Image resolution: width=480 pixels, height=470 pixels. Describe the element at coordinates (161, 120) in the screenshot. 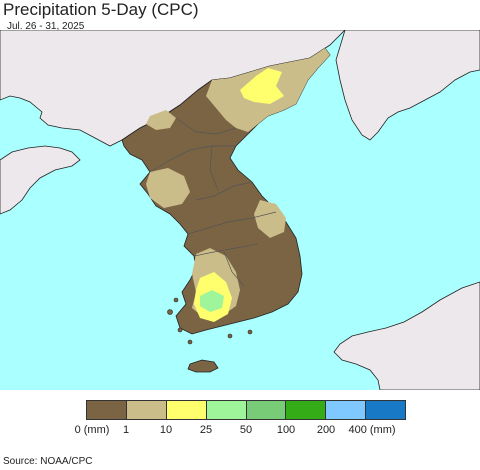

I see `light-rain-nw` at that location.